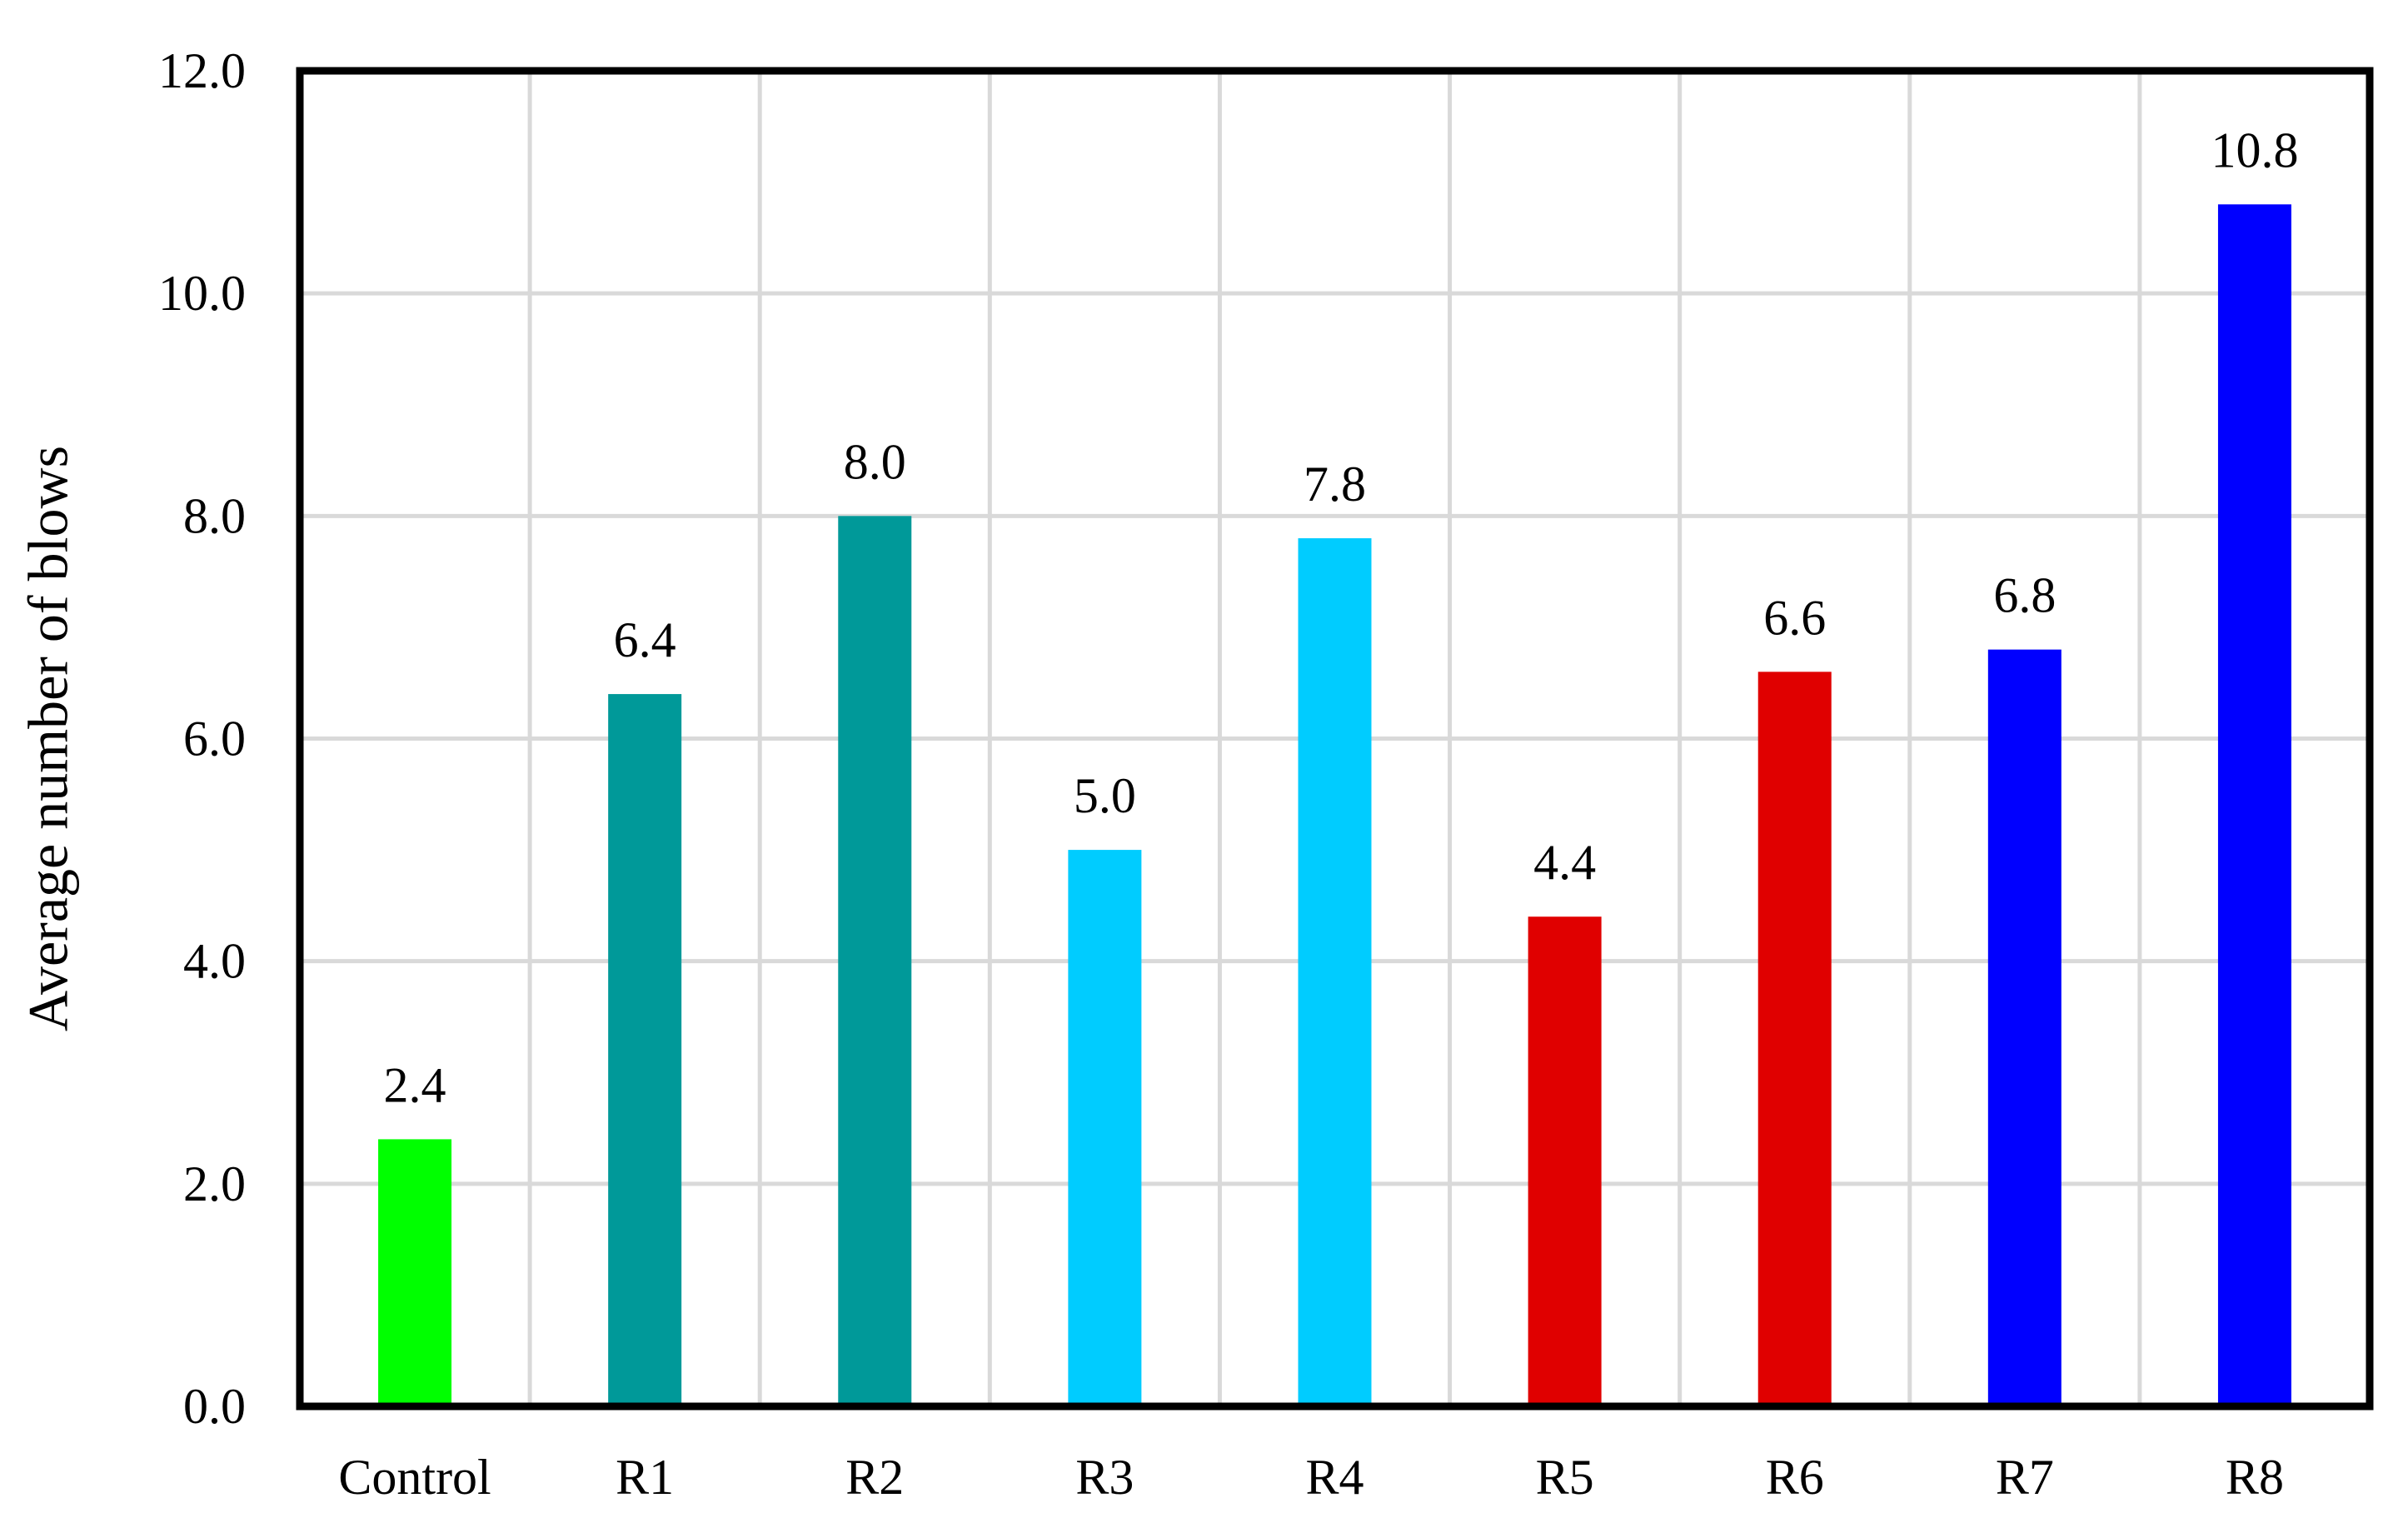 Image resolution: width=2408 pixels, height=1538 pixels. What do you see at coordinates (1104, 1477) in the screenshot?
I see `x-tick-label-r3: R3` at bounding box center [1104, 1477].